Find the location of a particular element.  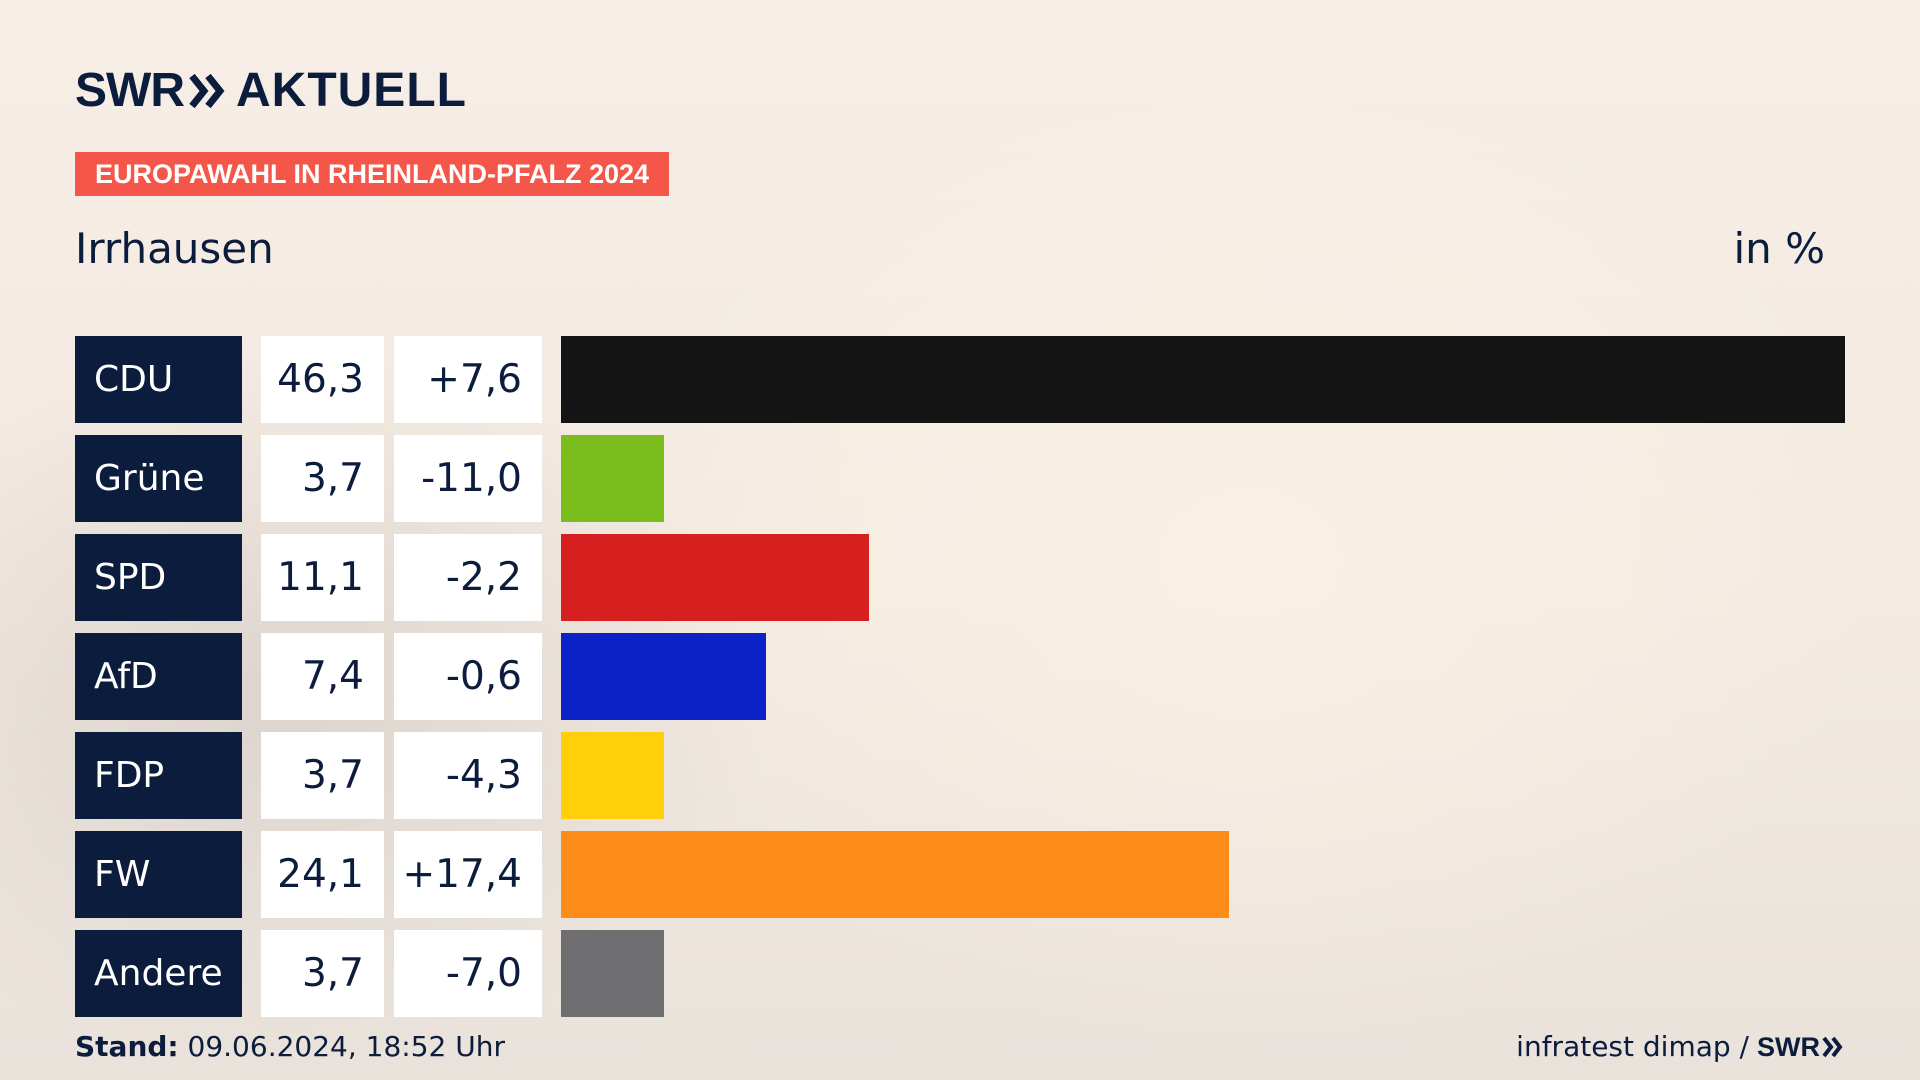

vote-change-value: -0,6 is located at coordinates (468, 676).